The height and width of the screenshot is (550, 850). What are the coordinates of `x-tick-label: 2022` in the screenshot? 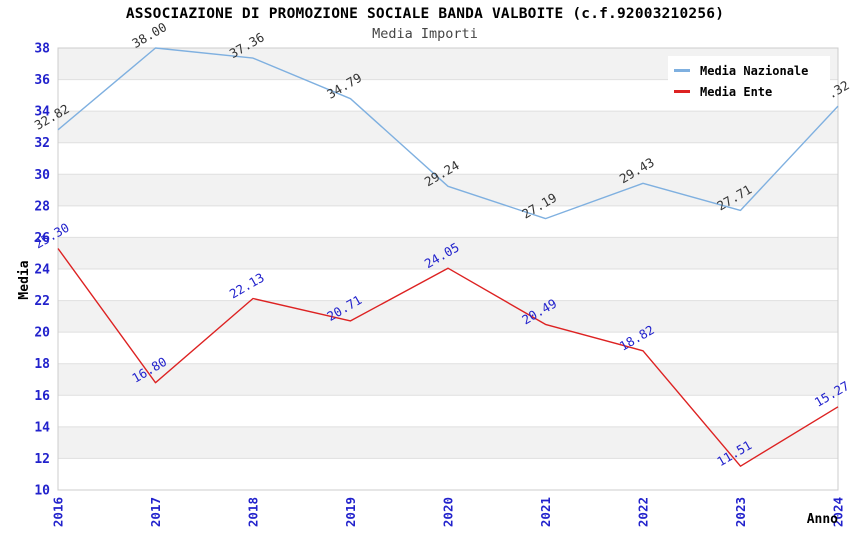 It's located at (643, 512).